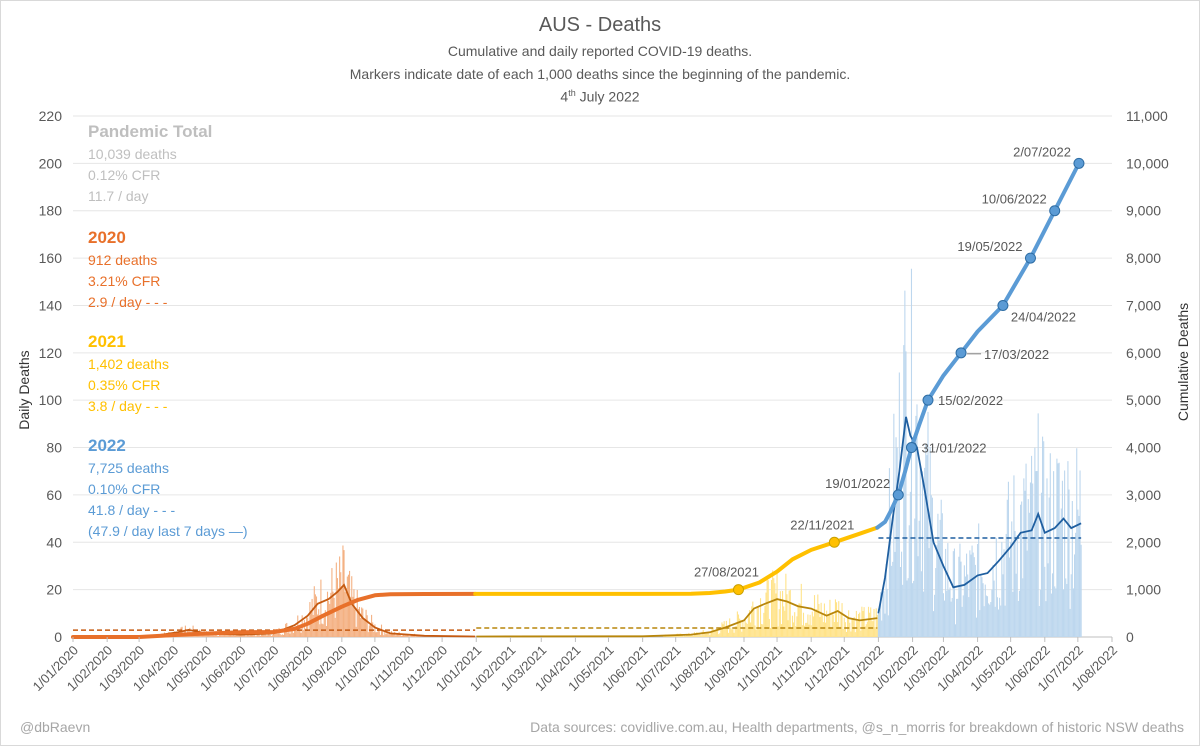  I want to click on milestone-label: 15/02/2022, so click(970, 400).